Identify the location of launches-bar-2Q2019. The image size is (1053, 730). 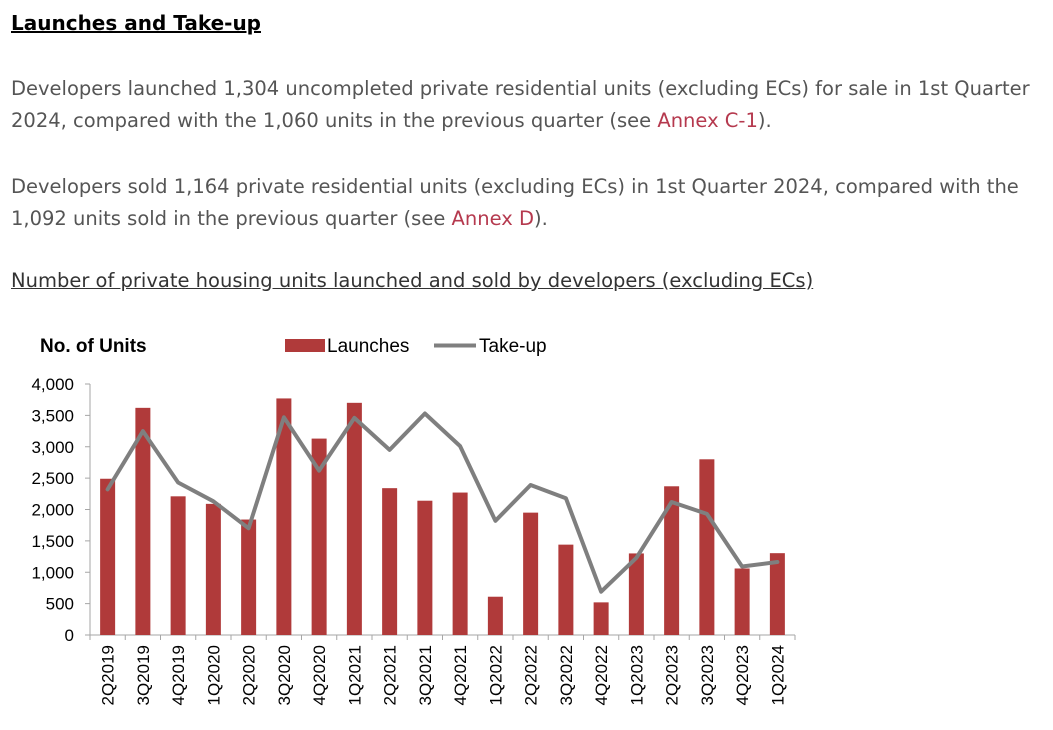
(108, 556).